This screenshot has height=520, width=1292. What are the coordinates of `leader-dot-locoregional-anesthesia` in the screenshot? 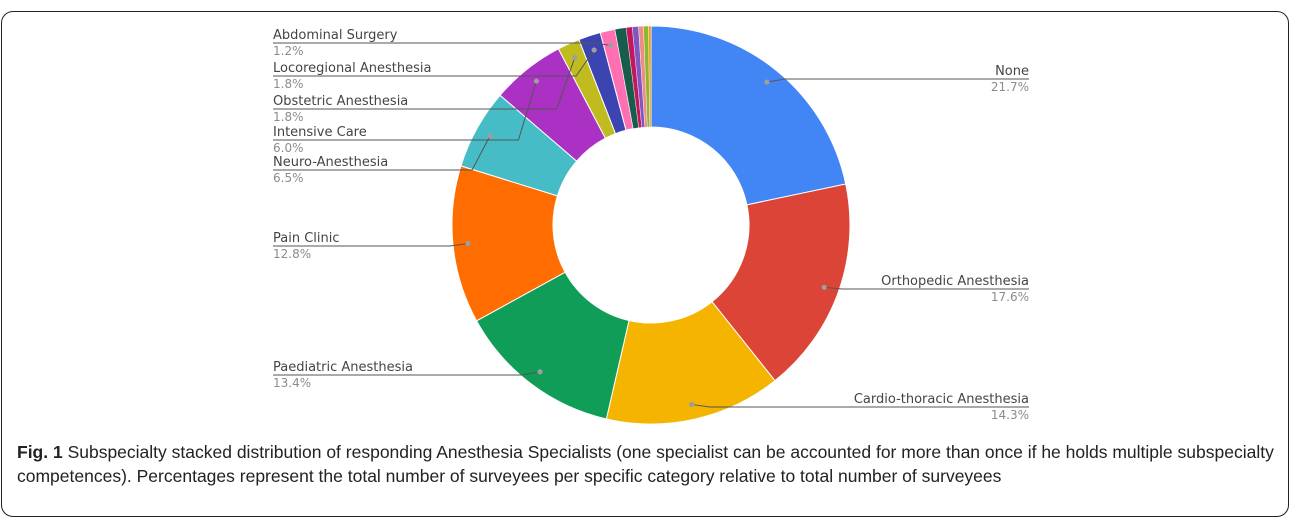 It's located at (594, 50).